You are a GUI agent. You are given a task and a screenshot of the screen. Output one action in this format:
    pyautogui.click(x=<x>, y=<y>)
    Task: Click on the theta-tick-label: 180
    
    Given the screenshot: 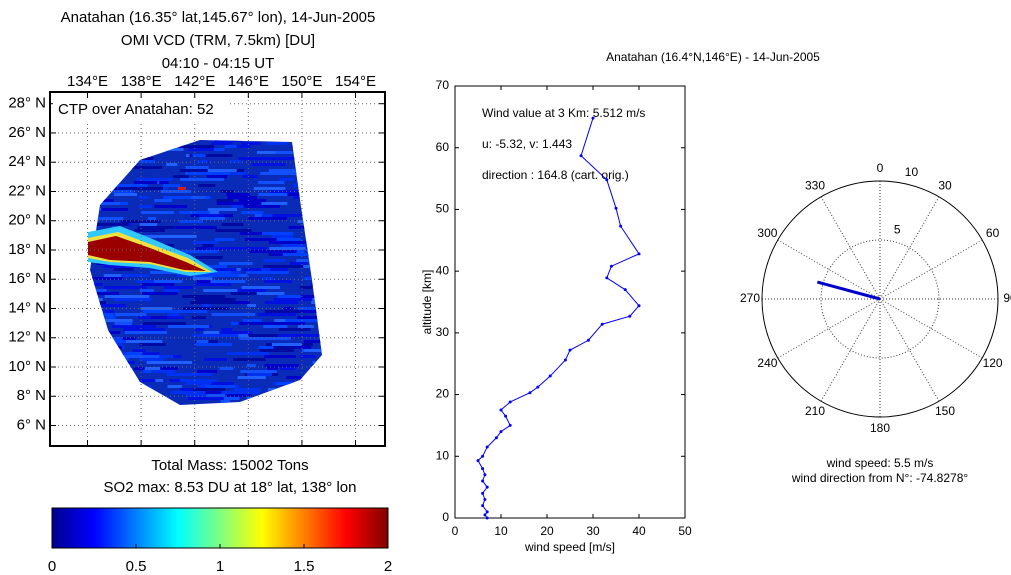 What is the action you would take?
    pyautogui.click(x=880, y=428)
    